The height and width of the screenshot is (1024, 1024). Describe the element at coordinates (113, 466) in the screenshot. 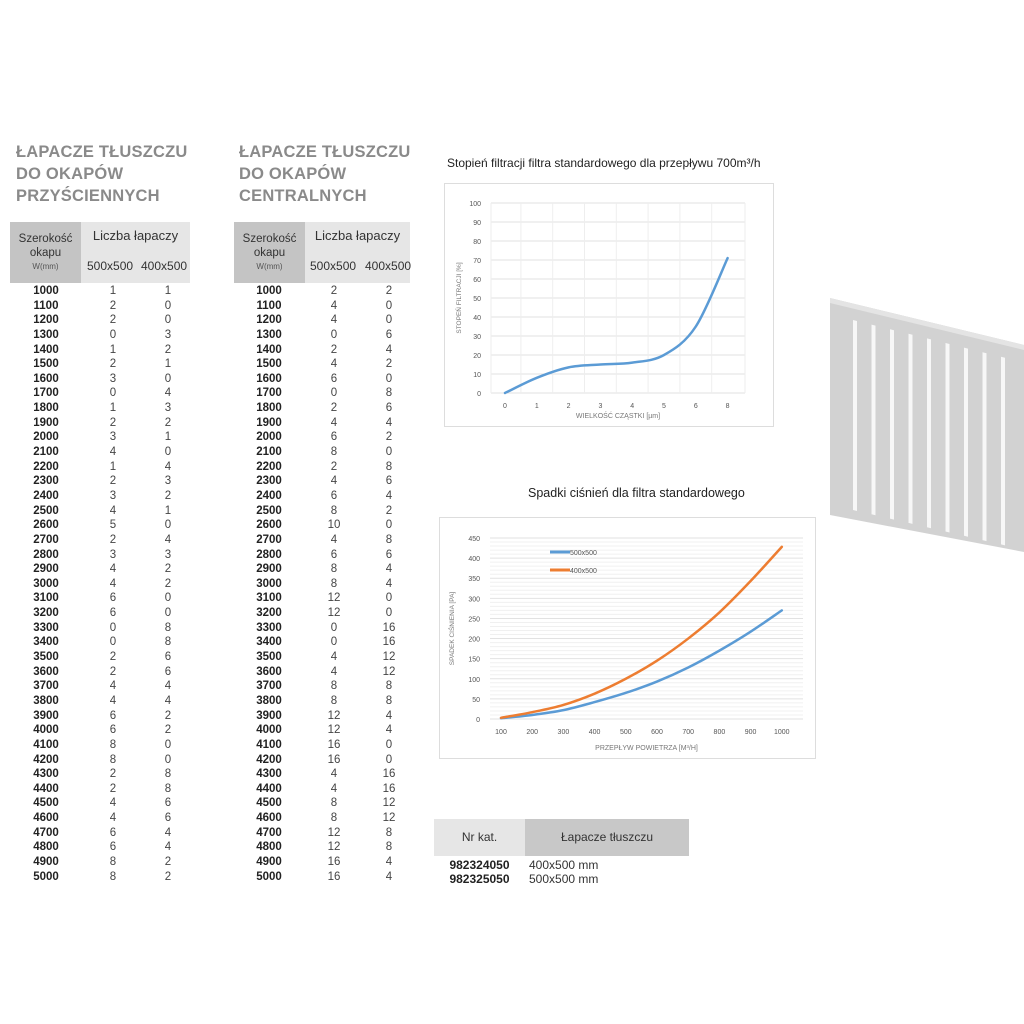

I see `count-500x500-cell: 1` at that location.